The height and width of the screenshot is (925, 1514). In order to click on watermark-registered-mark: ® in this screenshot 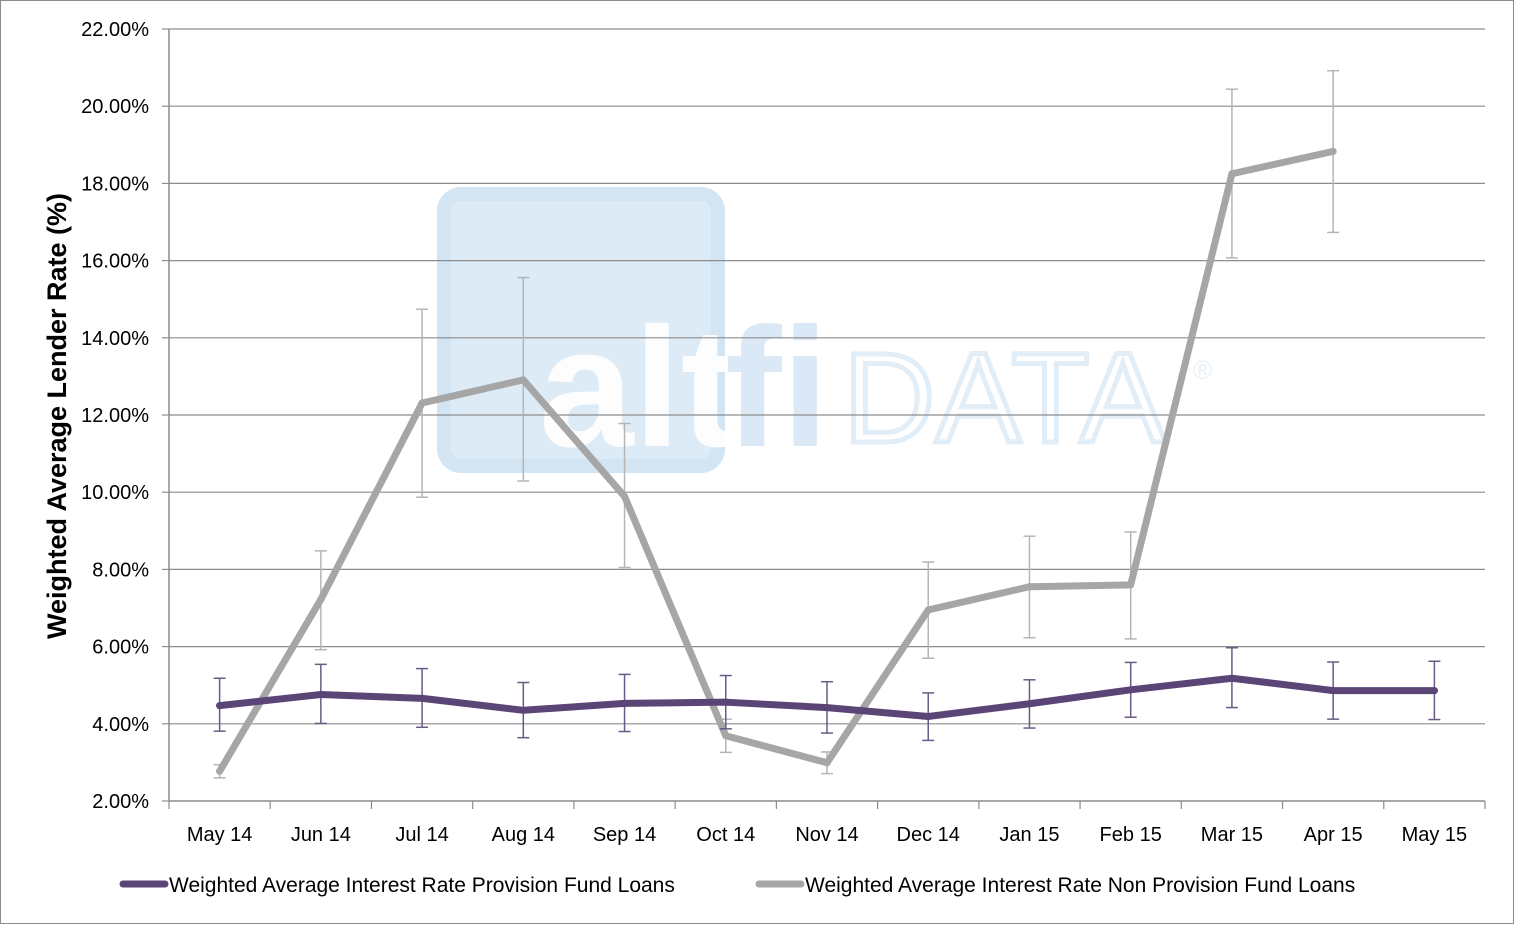, I will do `click(1202, 370)`.